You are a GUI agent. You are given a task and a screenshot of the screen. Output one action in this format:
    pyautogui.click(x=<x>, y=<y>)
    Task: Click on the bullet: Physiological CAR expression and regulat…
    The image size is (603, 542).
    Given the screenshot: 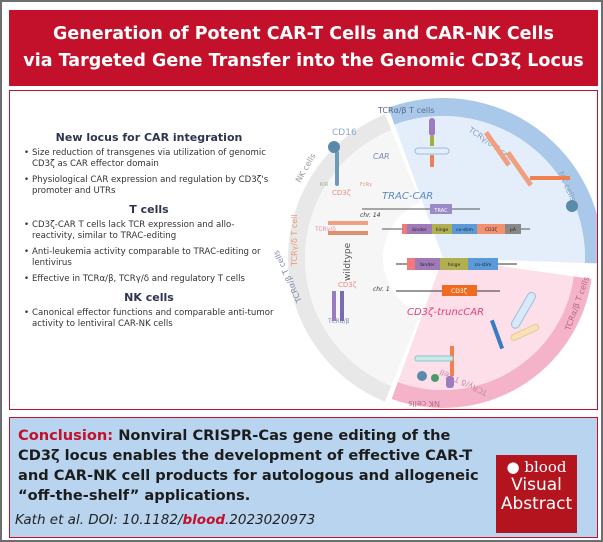 What is the action you would take?
    pyautogui.click(x=149, y=186)
    